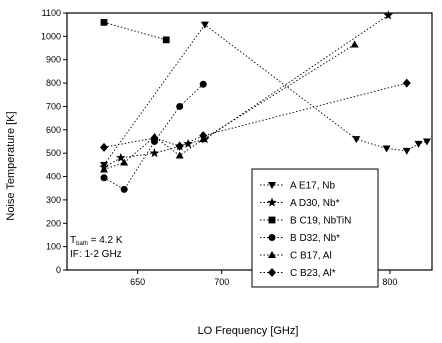 The image size is (442, 343). I want to click on y-axis-label: Noise Temperature [K], so click(11, 165).